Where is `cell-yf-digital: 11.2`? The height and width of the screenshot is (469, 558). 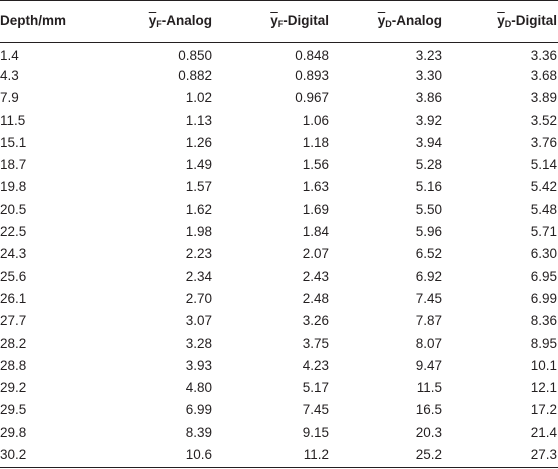 cell-yf-digital: 11.2 is located at coordinates (316, 454).